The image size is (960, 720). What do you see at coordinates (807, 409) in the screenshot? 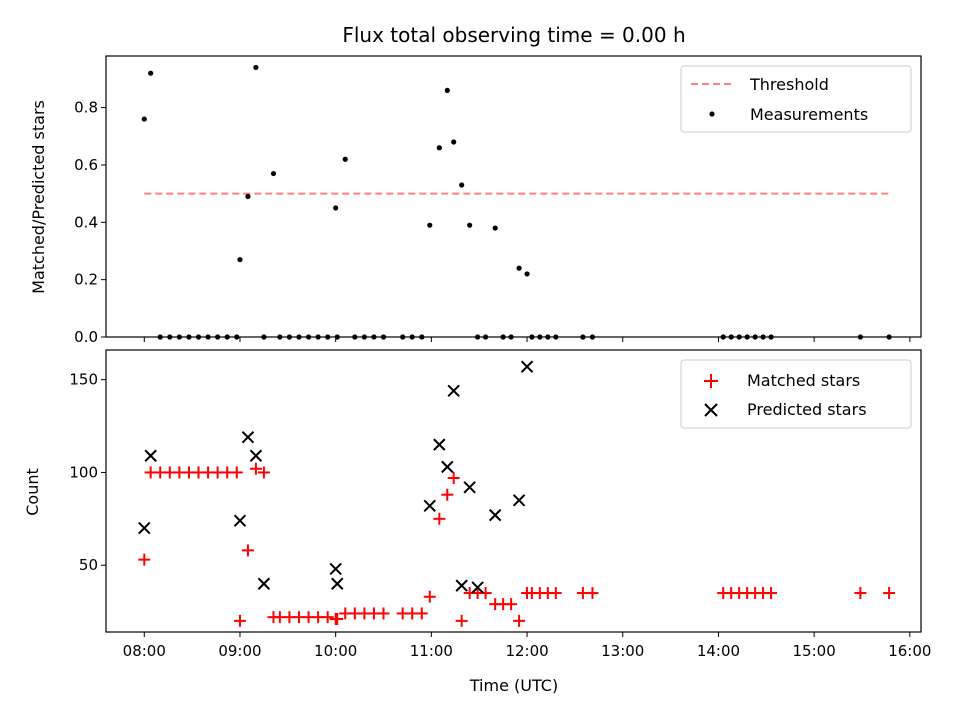
I see `legend-predicted-label: Predicted stars` at bounding box center [807, 409].